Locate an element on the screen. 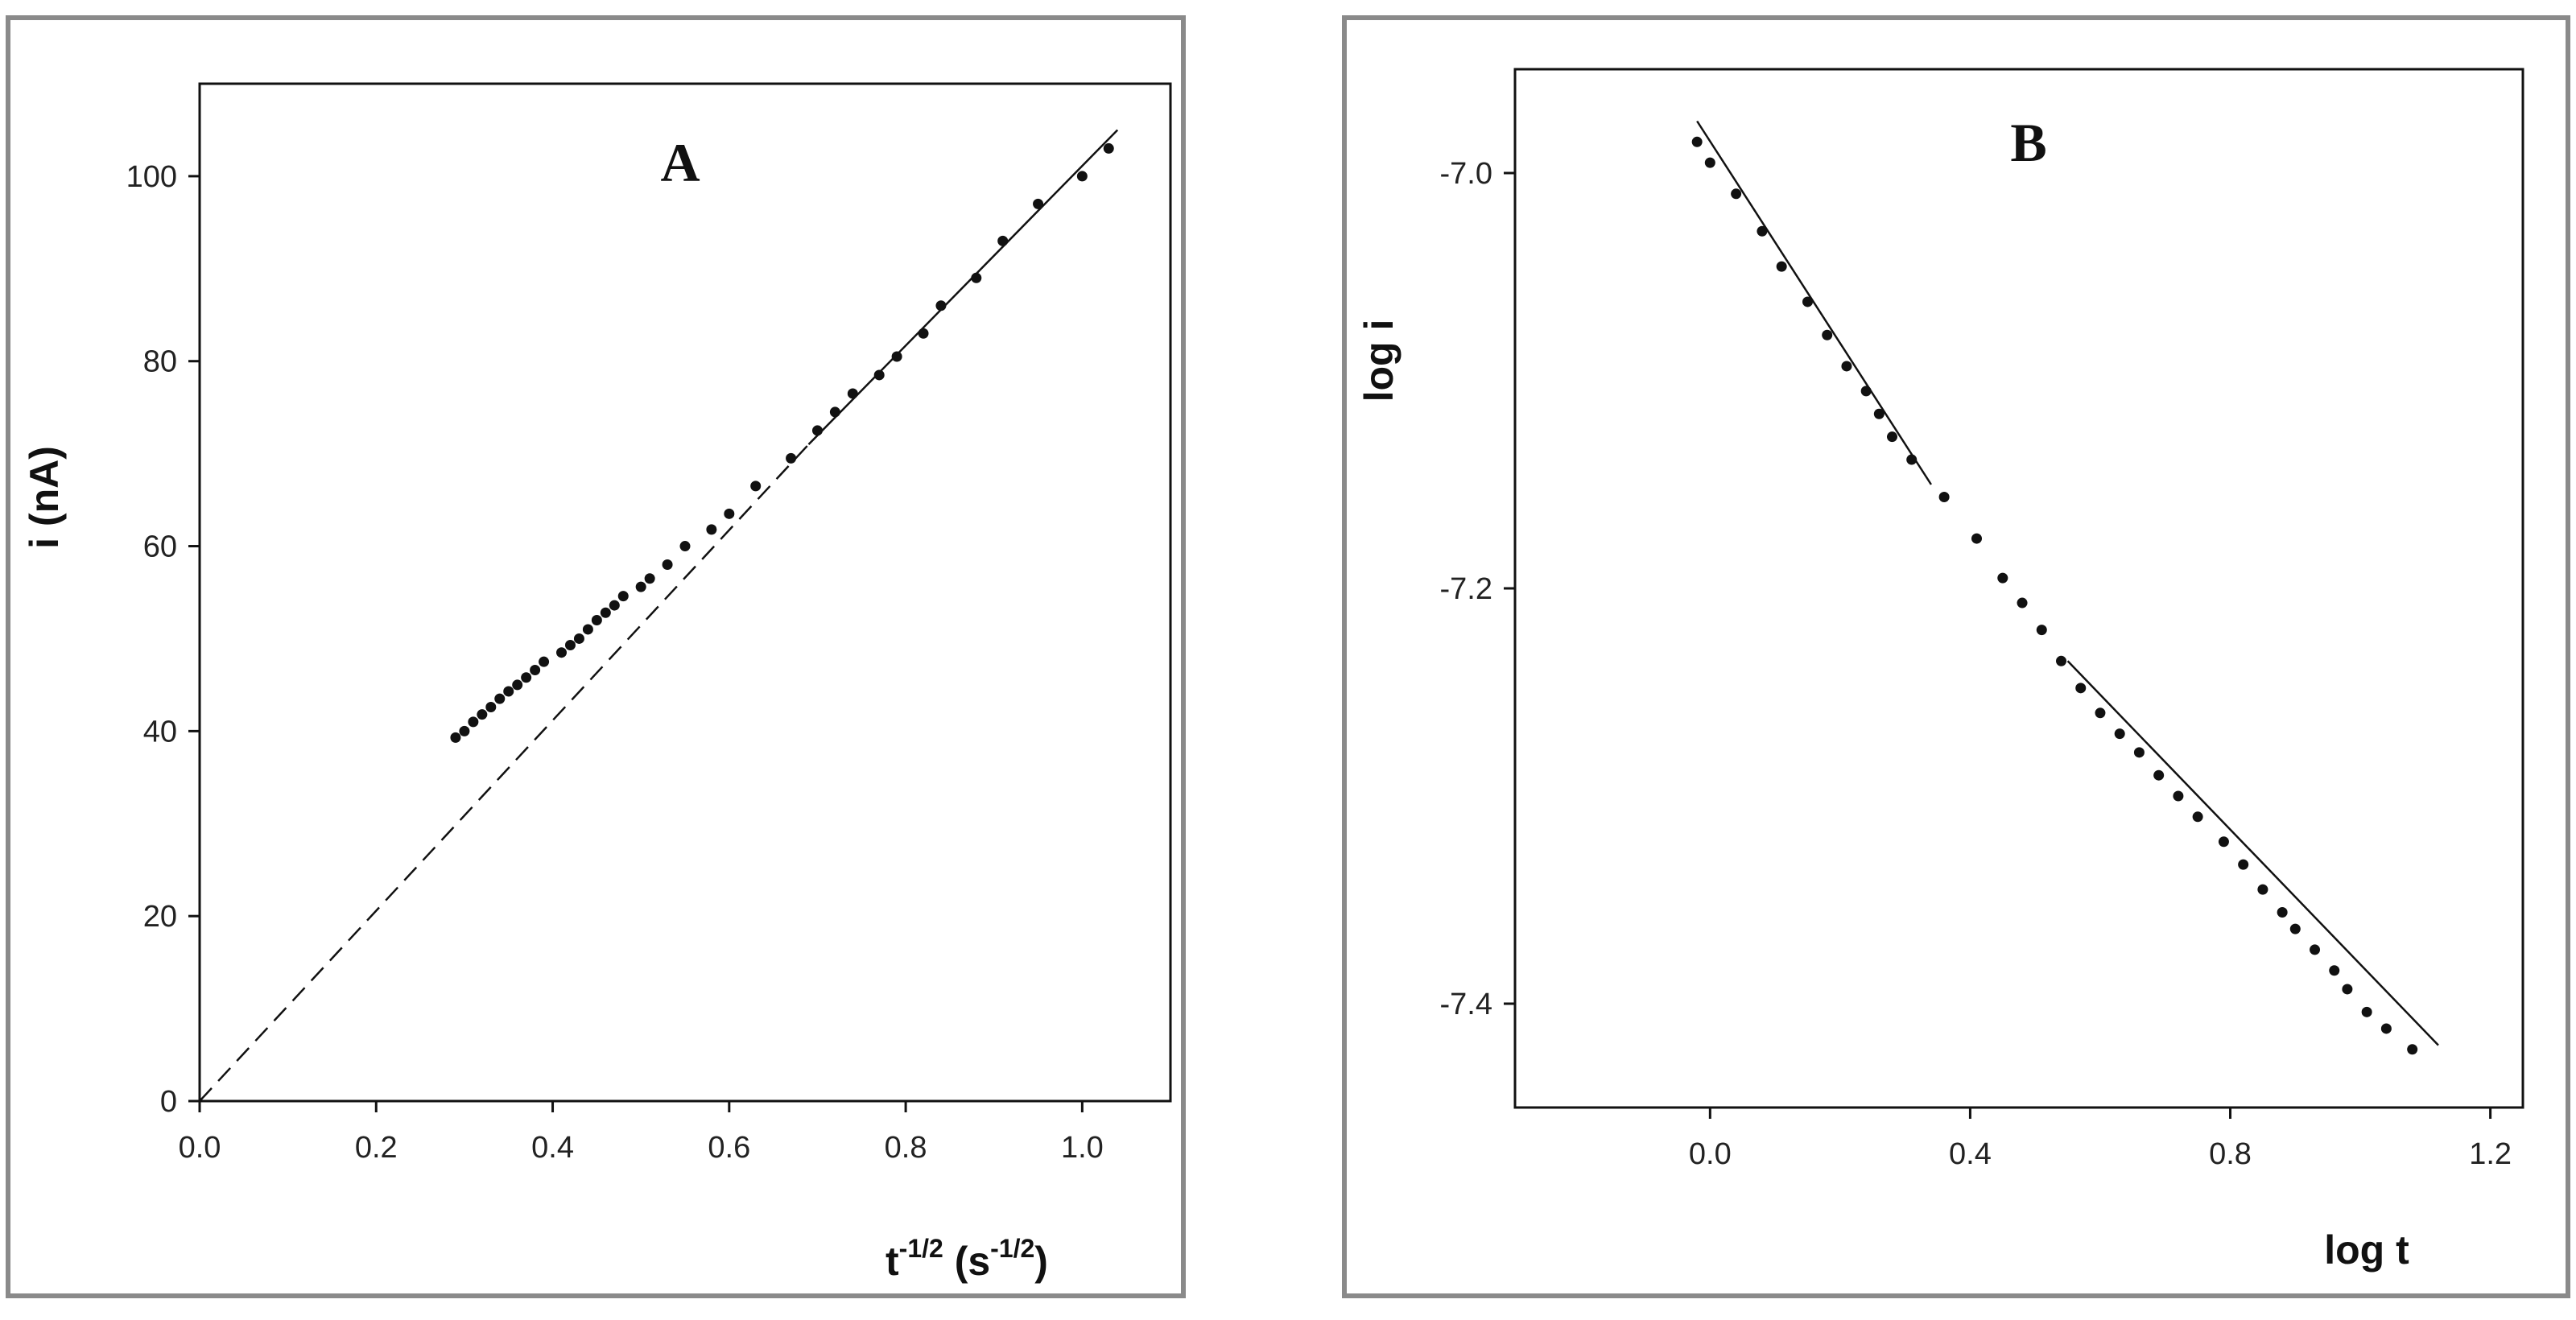 The width and height of the screenshot is (2576, 1320). chart-a-xlabel: t-1/2 (s-1/2) is located at coordinates (967, 1259).